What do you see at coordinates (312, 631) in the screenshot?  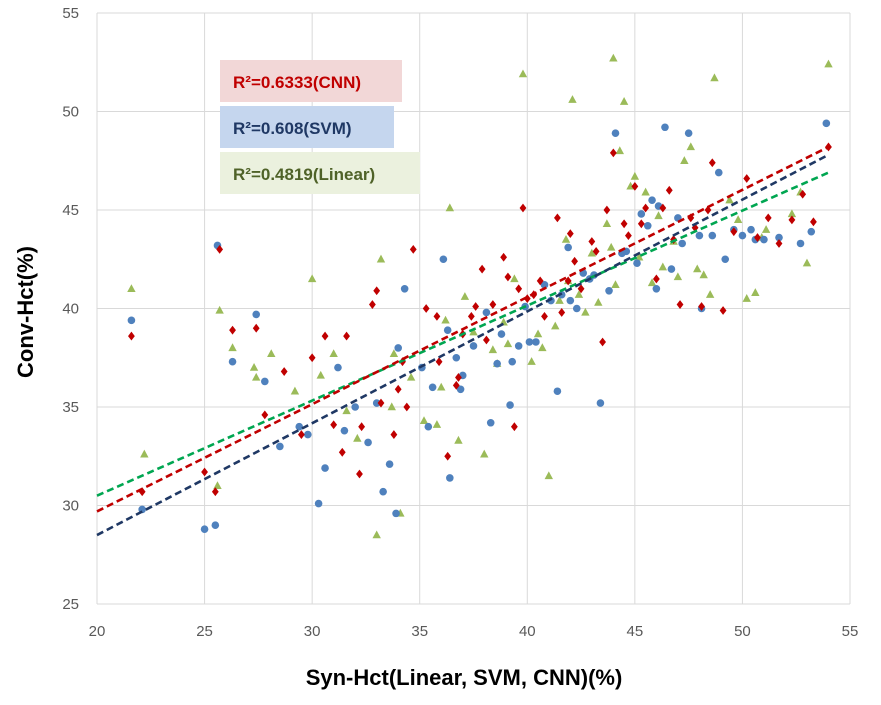 I see `x-tick-label: 30` at bounding box center [312, 631].